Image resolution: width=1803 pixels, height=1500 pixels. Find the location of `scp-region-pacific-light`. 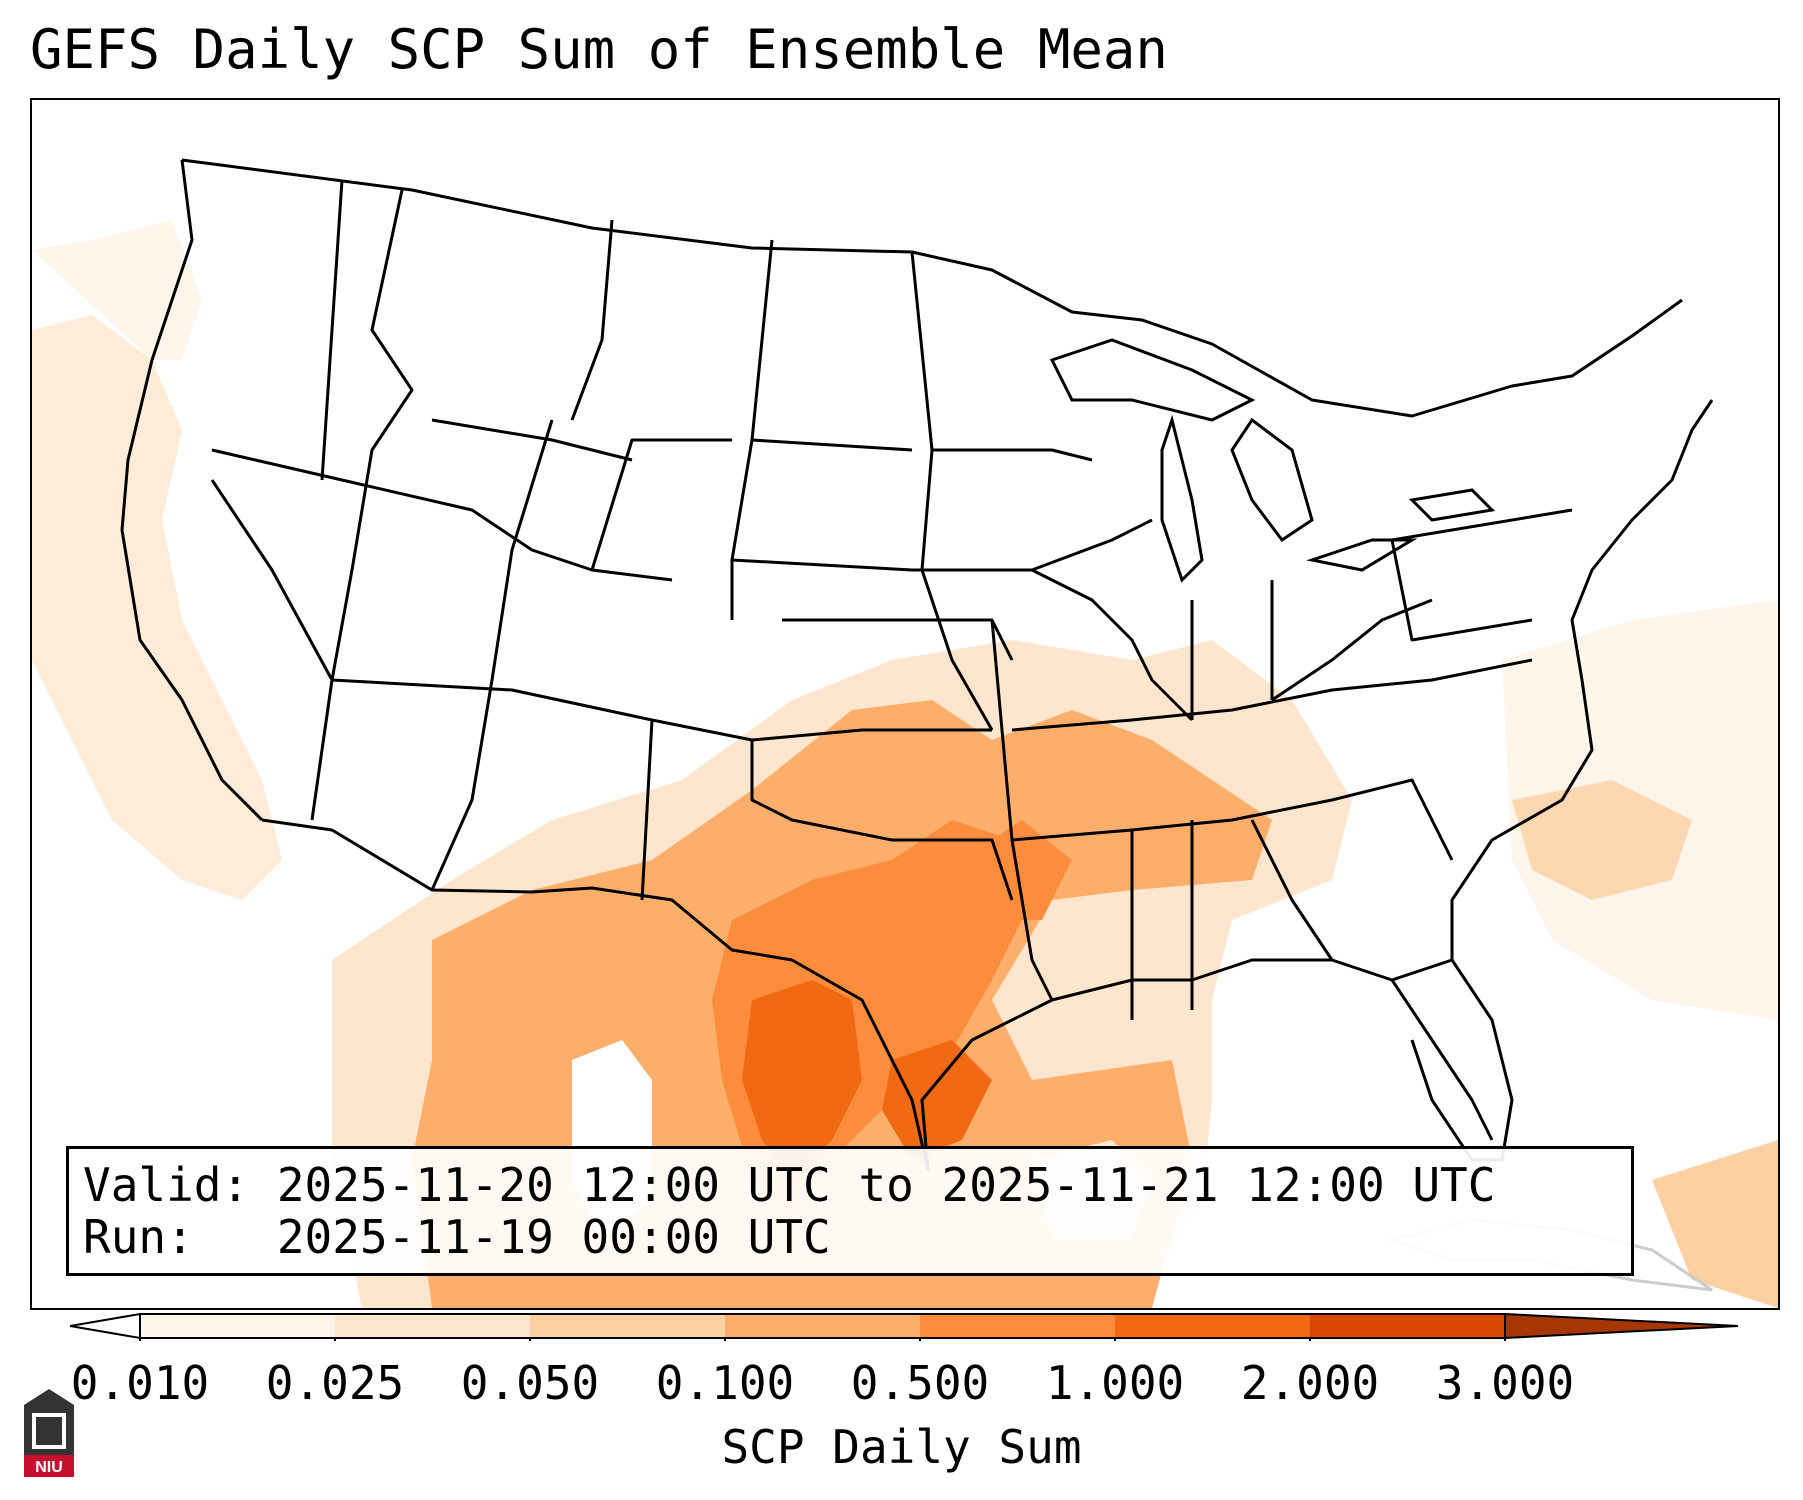

scp-region-pacific-light is located at coordinates (157, 607).